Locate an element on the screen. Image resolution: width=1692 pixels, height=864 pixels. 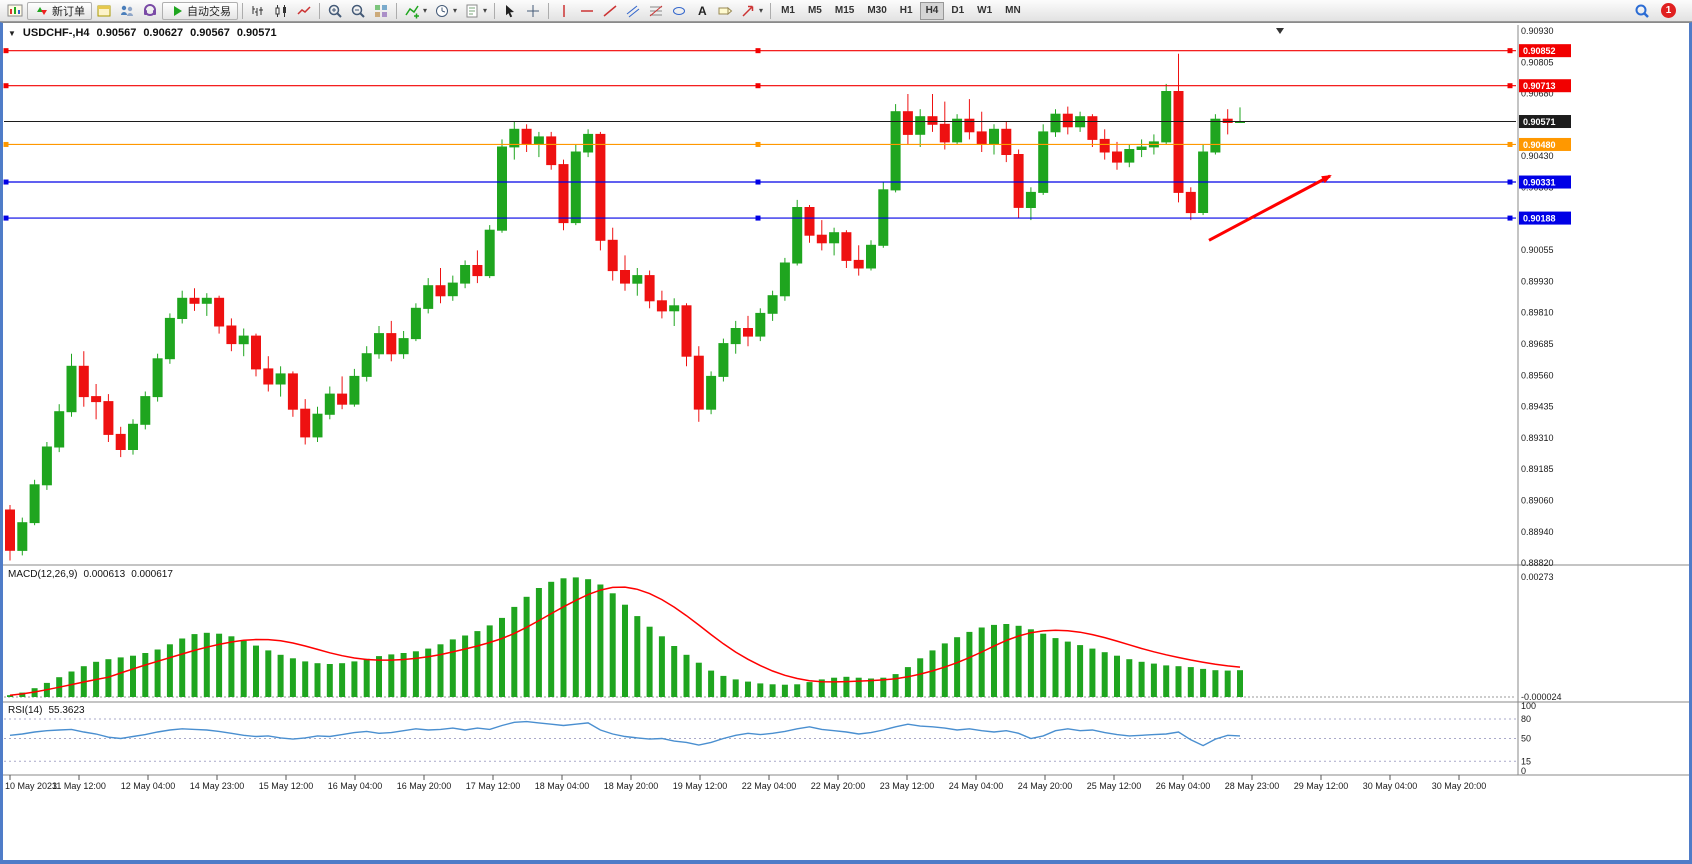
zoom-out-button is located at coordinates (358, 11).